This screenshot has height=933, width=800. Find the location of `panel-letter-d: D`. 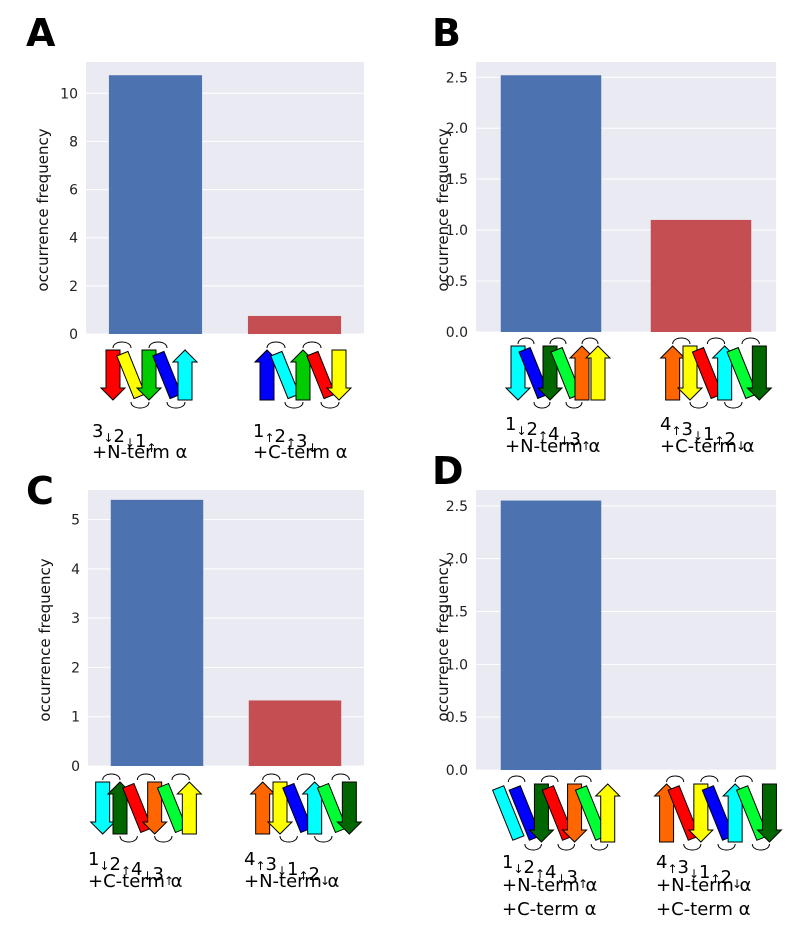

panel-letter-d: D is located at coordinates (448, 471).